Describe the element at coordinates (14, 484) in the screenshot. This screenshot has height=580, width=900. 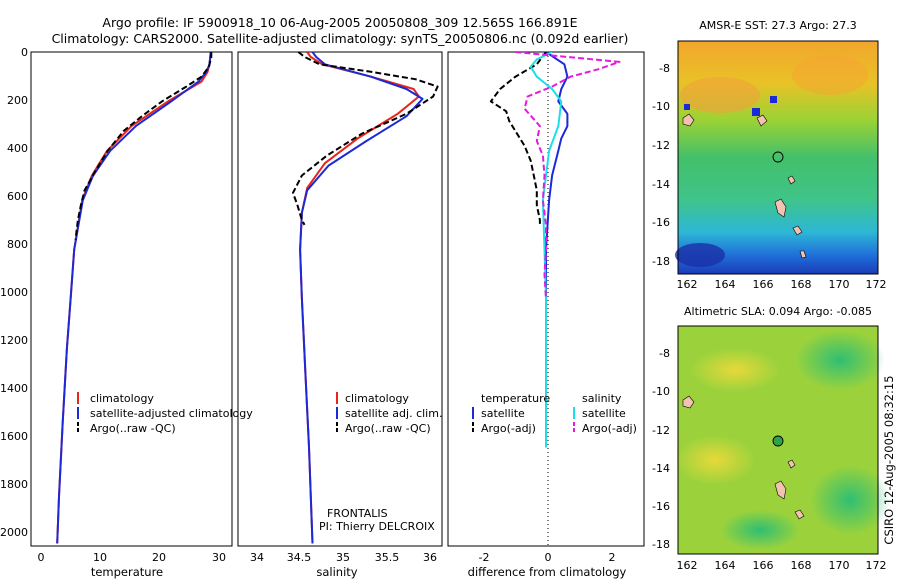
I see `depth-tick: 1800` at that location.